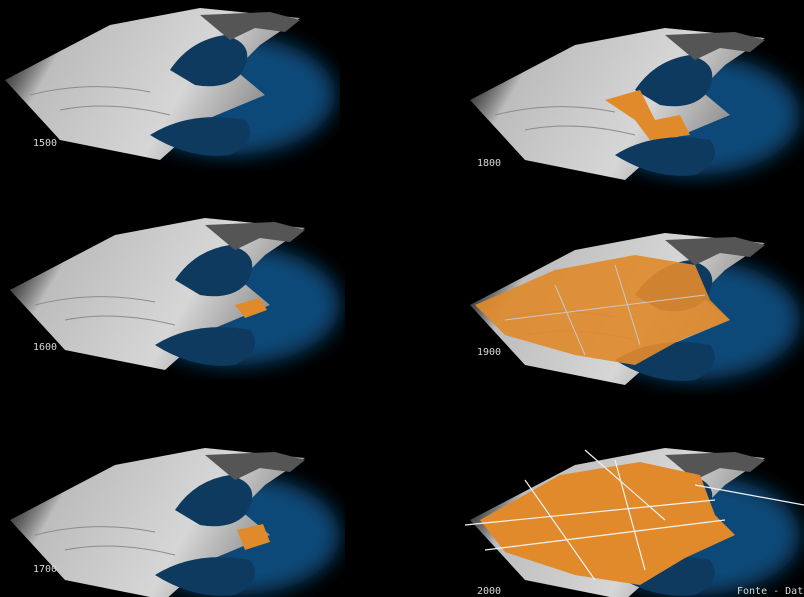  I want to click on panel-1600: 1600, so click(175, 294).